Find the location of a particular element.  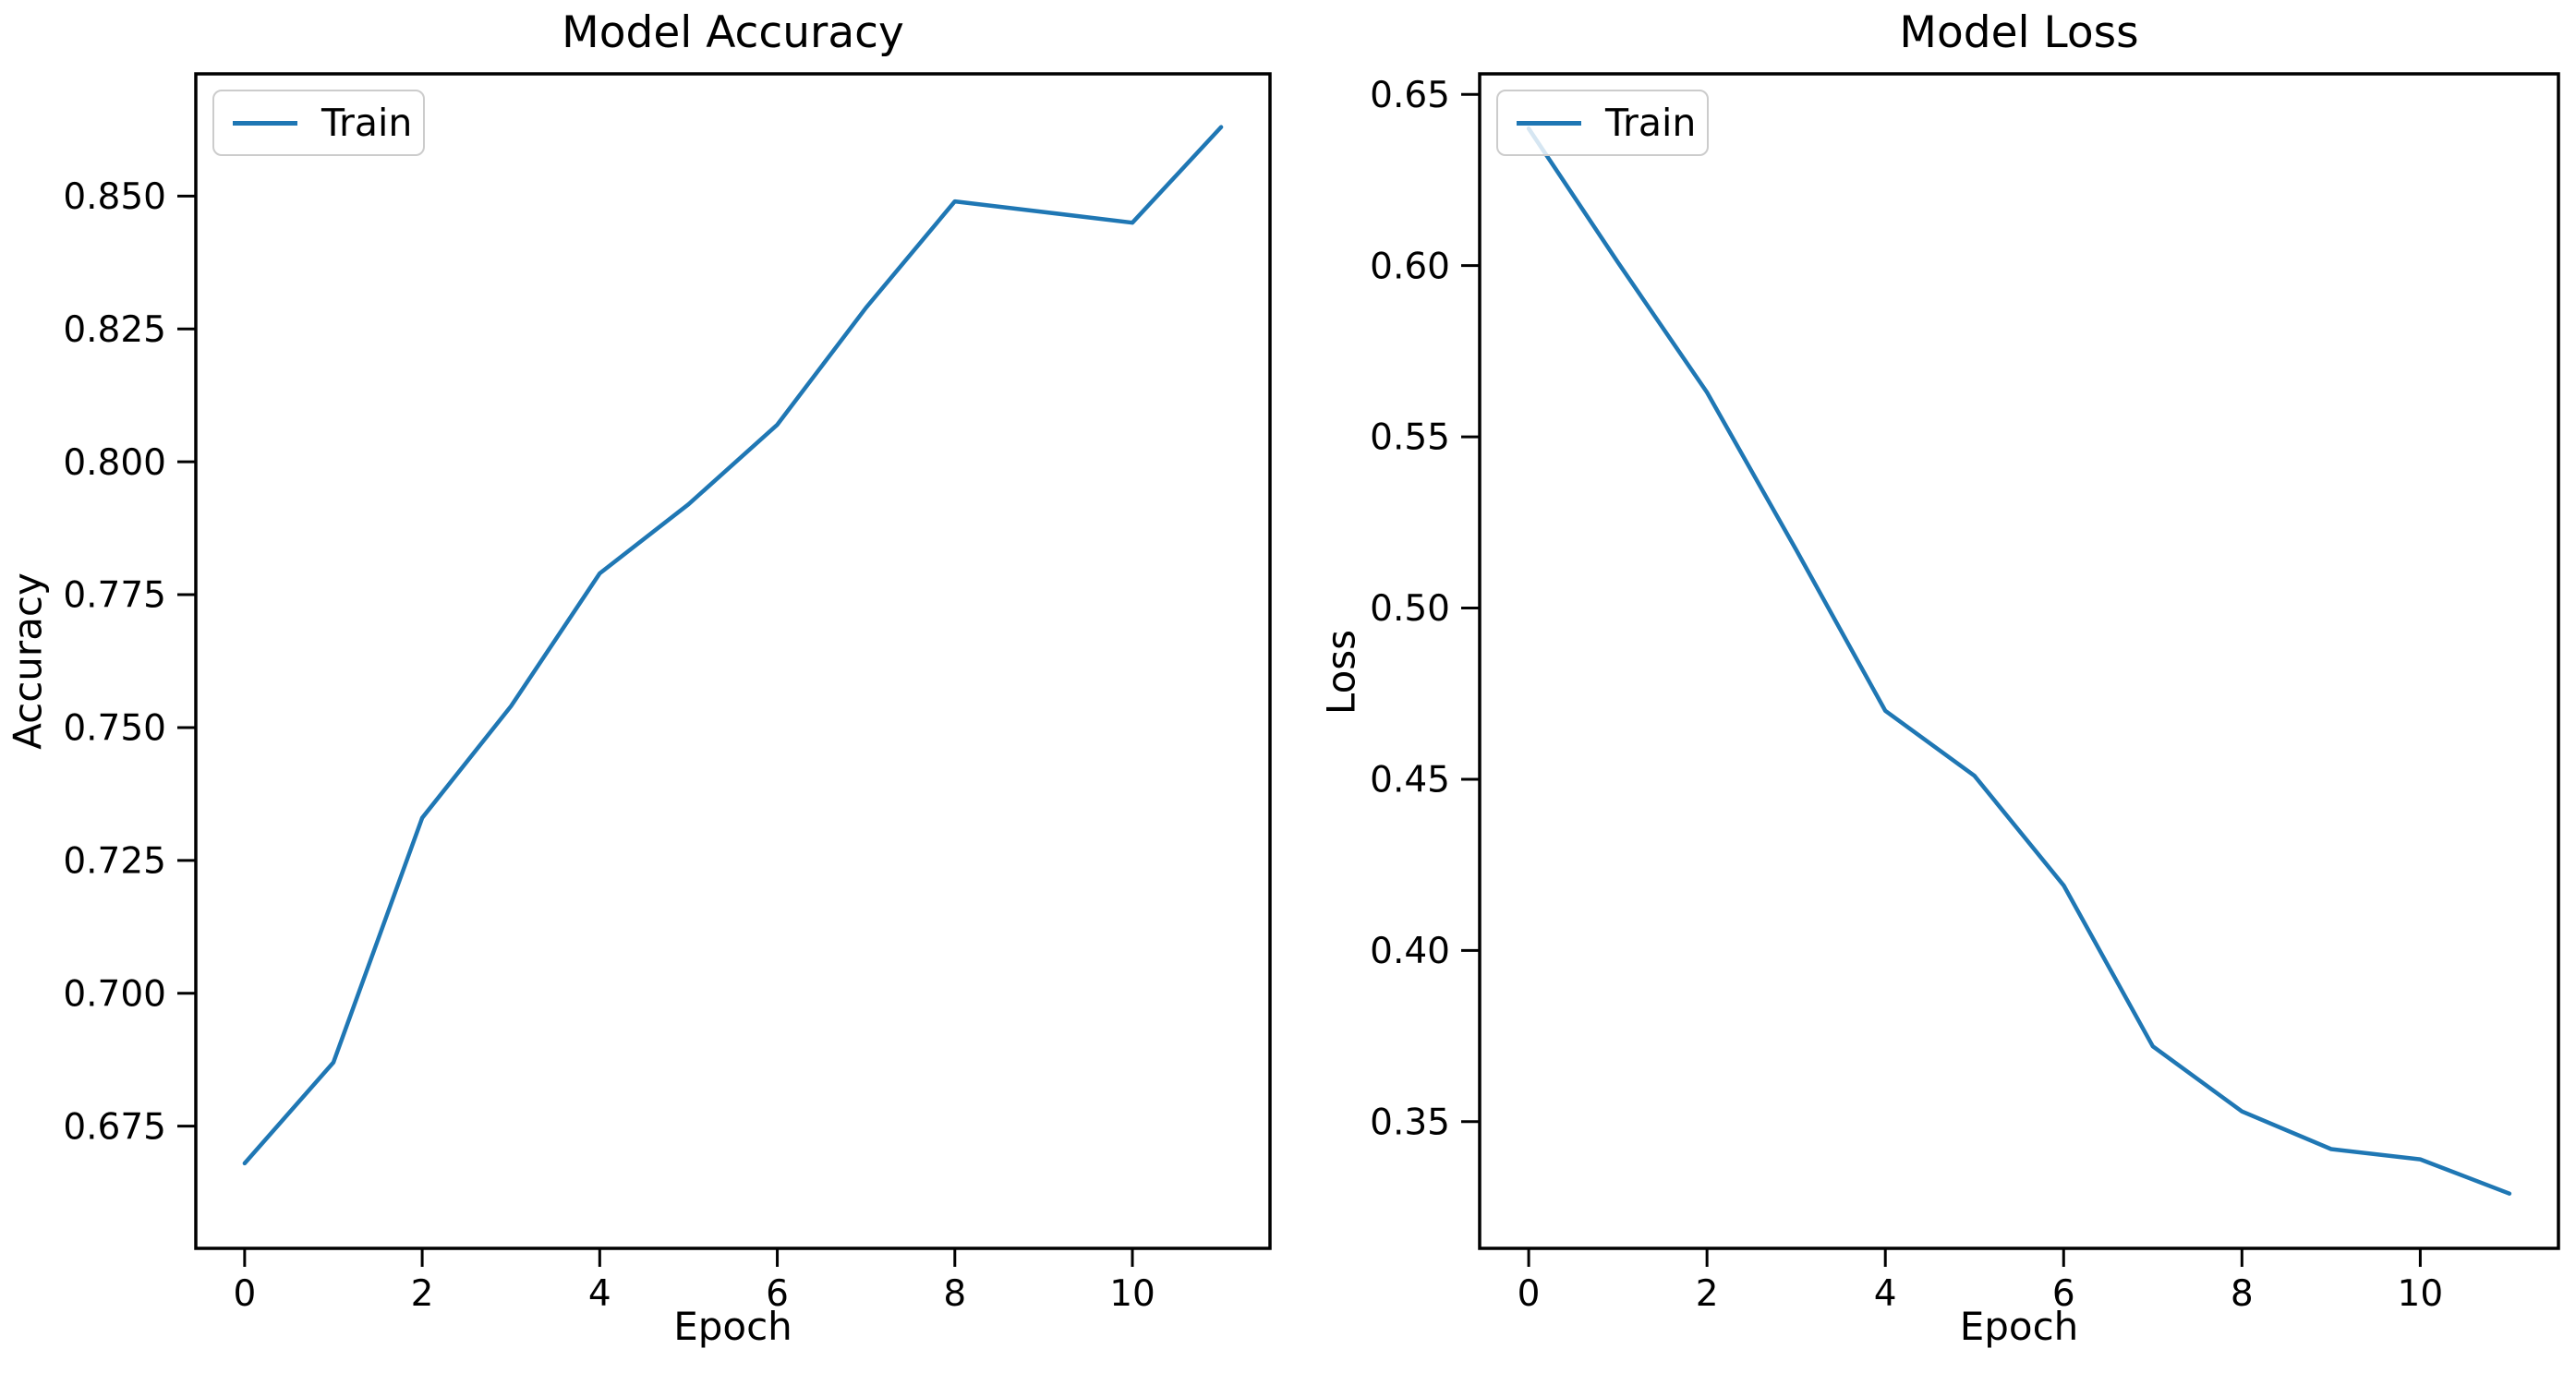

chart-title-loss: Model Loss is located at coordinates (2019, 32).